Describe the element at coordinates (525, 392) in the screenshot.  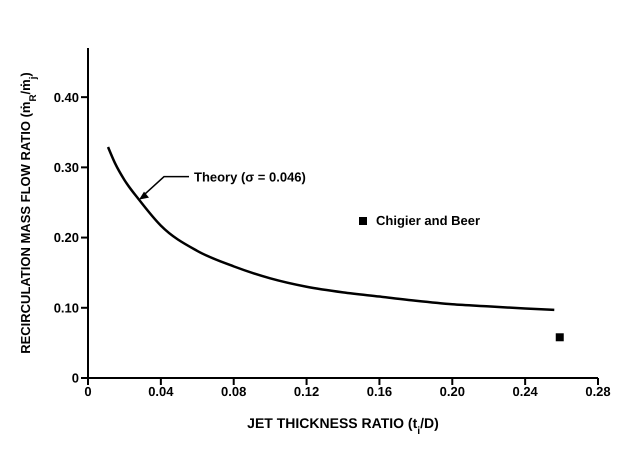
I see `x-tick-label: 0.24` at that location.